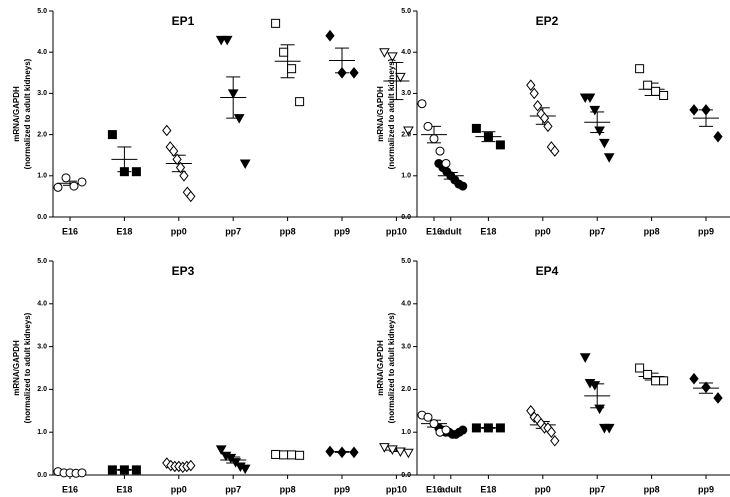  What do you see at coordinates (451, 231) in the screenshot?
I see `x-tick-label: adult` at bounding box center [451, 231].